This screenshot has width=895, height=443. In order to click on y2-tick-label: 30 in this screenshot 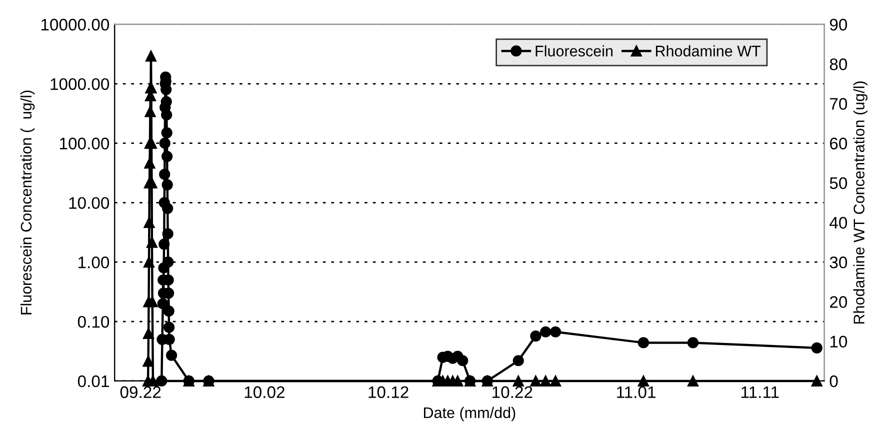, I will do `click(839, 262)`.